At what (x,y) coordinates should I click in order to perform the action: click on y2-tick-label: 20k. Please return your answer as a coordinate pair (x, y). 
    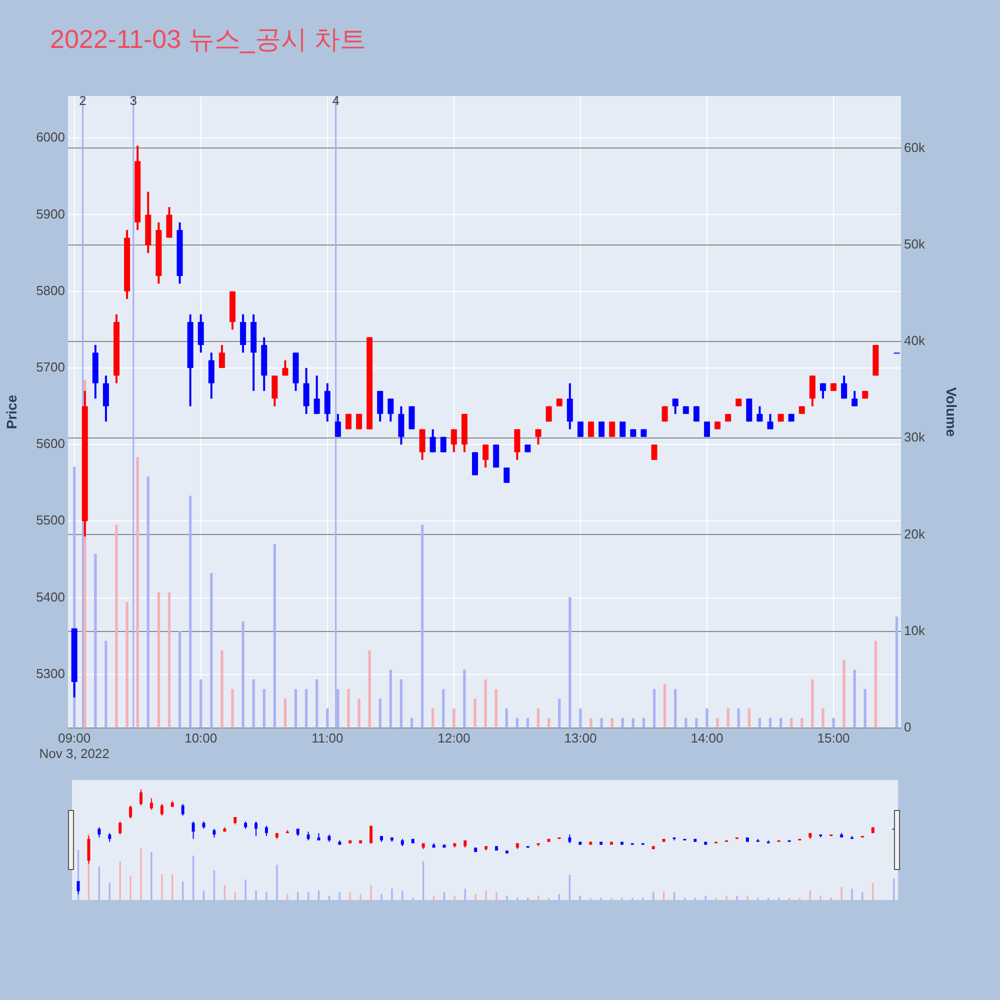
    Looking at the image, I should click on (915, 534).